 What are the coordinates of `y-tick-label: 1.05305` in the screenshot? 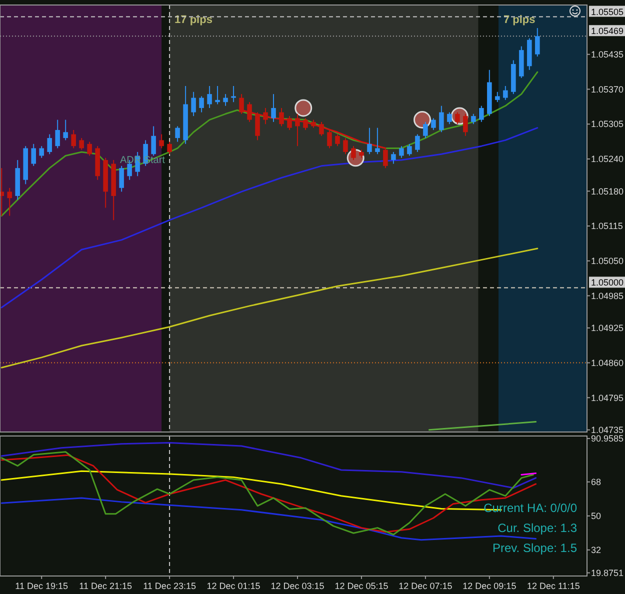 It's located at (607, 124).